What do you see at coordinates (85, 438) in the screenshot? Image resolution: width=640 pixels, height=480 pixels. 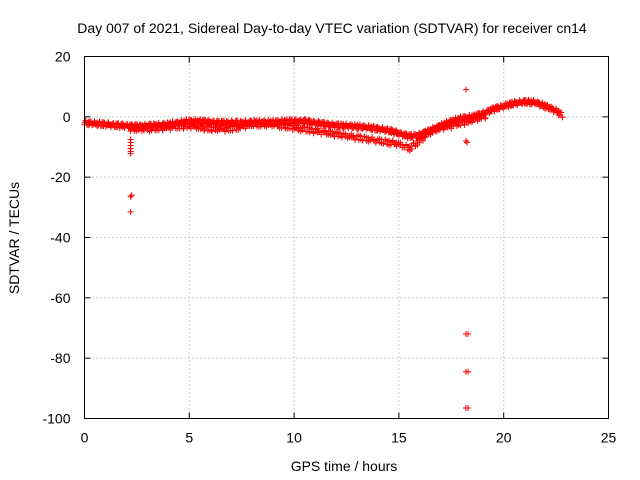 I see `x-tick-label: 0` at bounding box center [85, 438].